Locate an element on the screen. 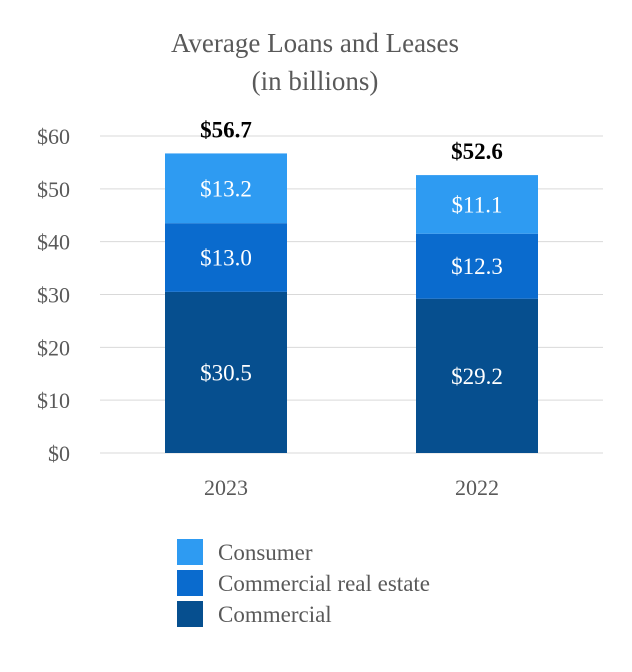 This screenshot has height=672, width=632. y-tick-label: $40 is located at coordinates (53, 242).